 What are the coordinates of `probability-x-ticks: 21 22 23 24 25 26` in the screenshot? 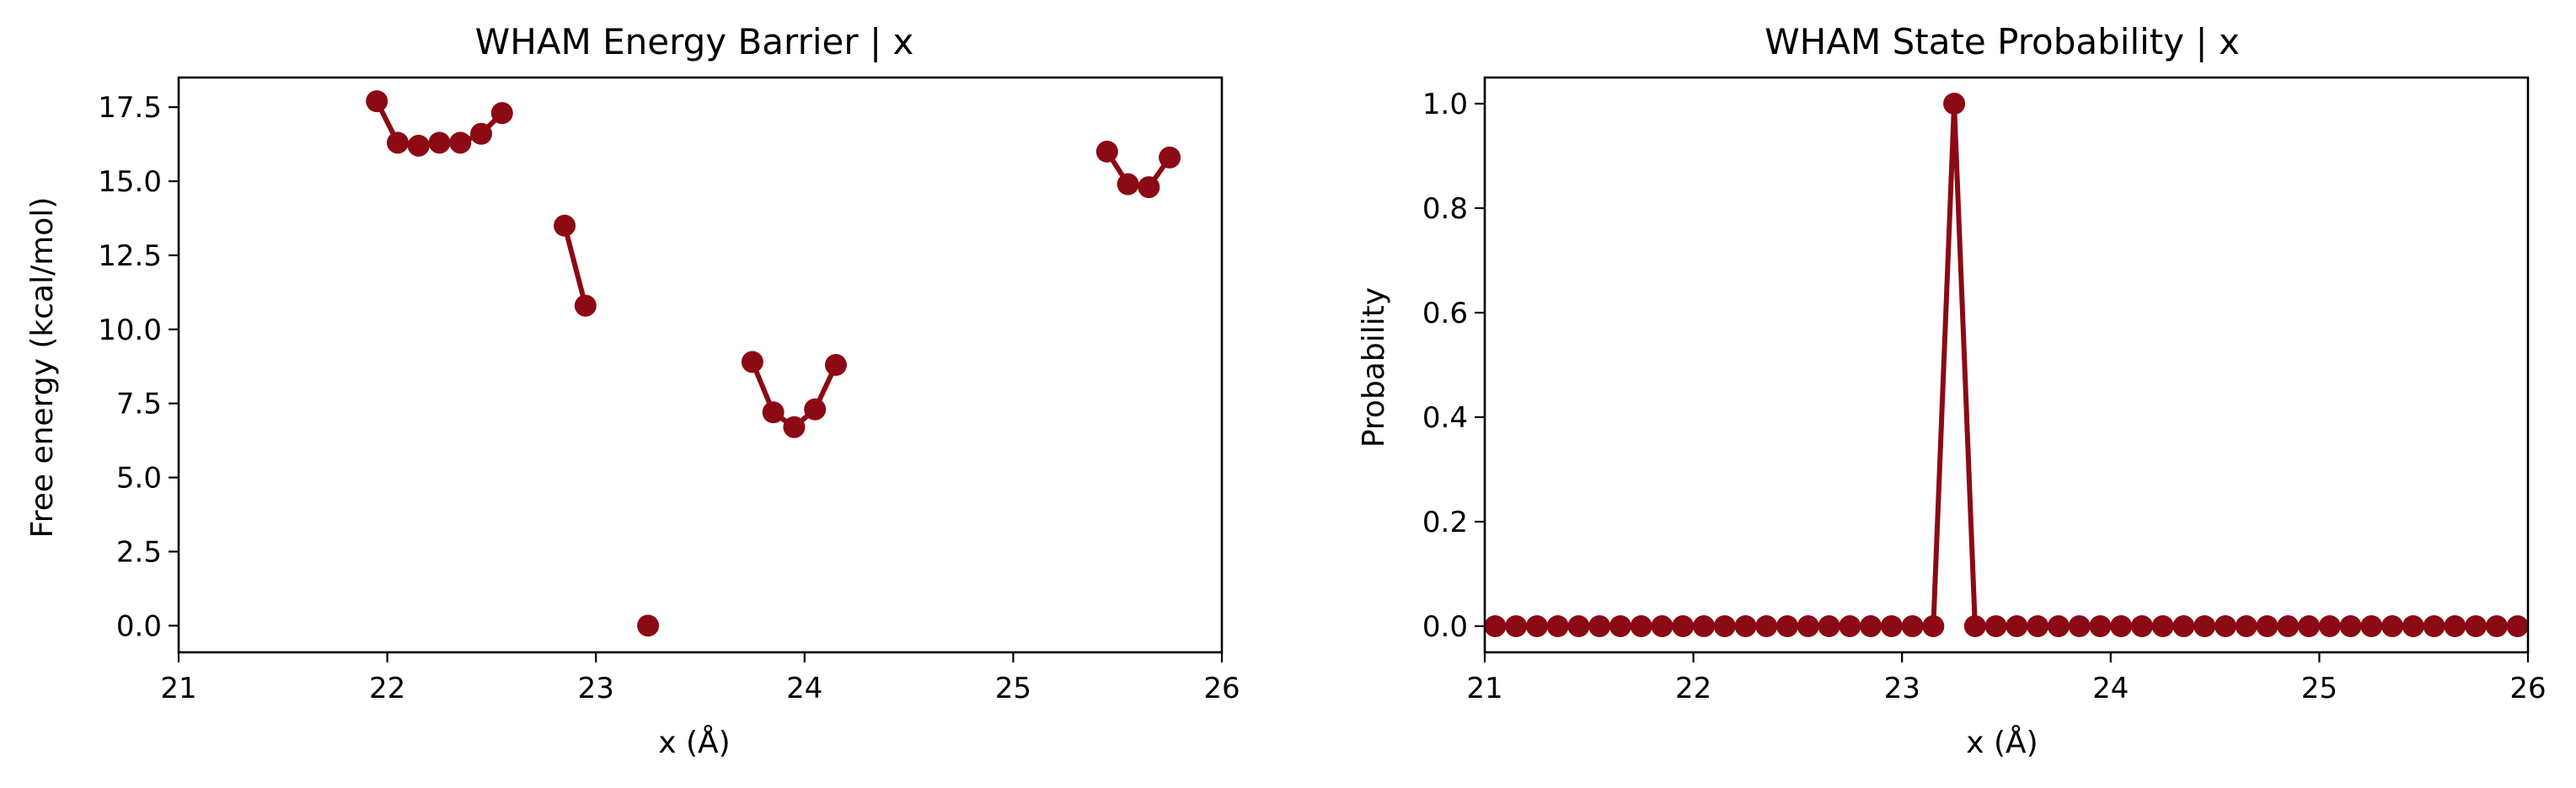 It's located at (2006, 678).